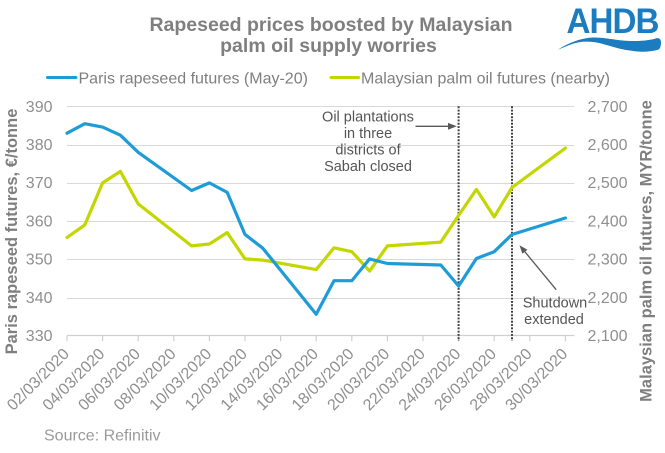  What do you see at coordinates (608, 183) in the screenshot?
I see `svg-text: 2,500` at bounding box center [608, 183].